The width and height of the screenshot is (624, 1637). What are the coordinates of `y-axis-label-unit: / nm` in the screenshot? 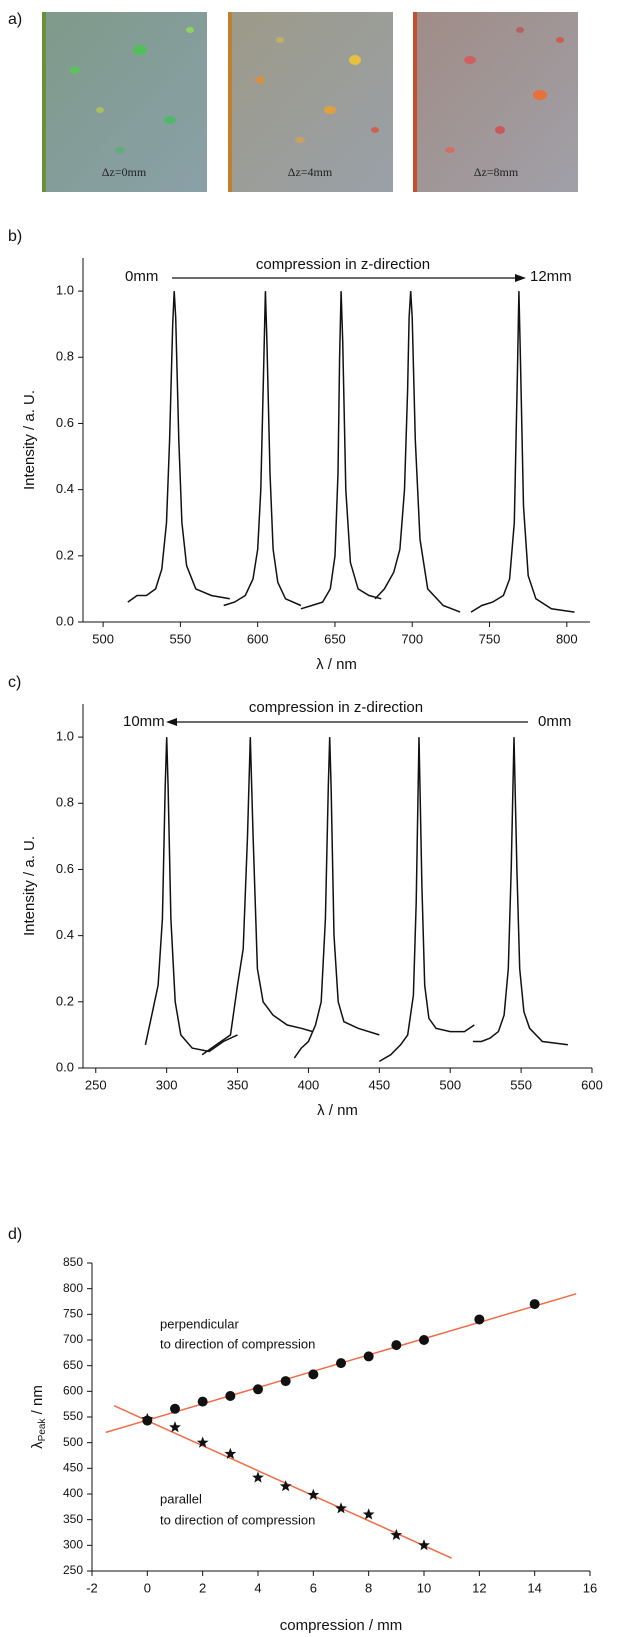 It's located at (37, 1401).